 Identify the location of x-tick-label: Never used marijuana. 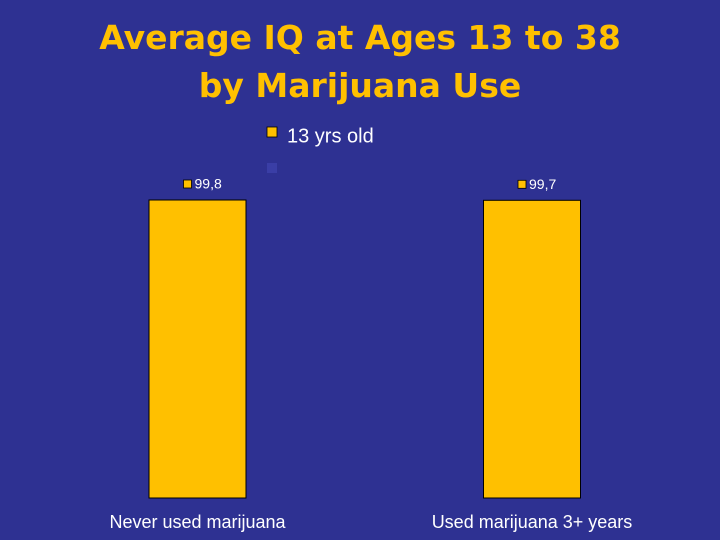
(197, 522).